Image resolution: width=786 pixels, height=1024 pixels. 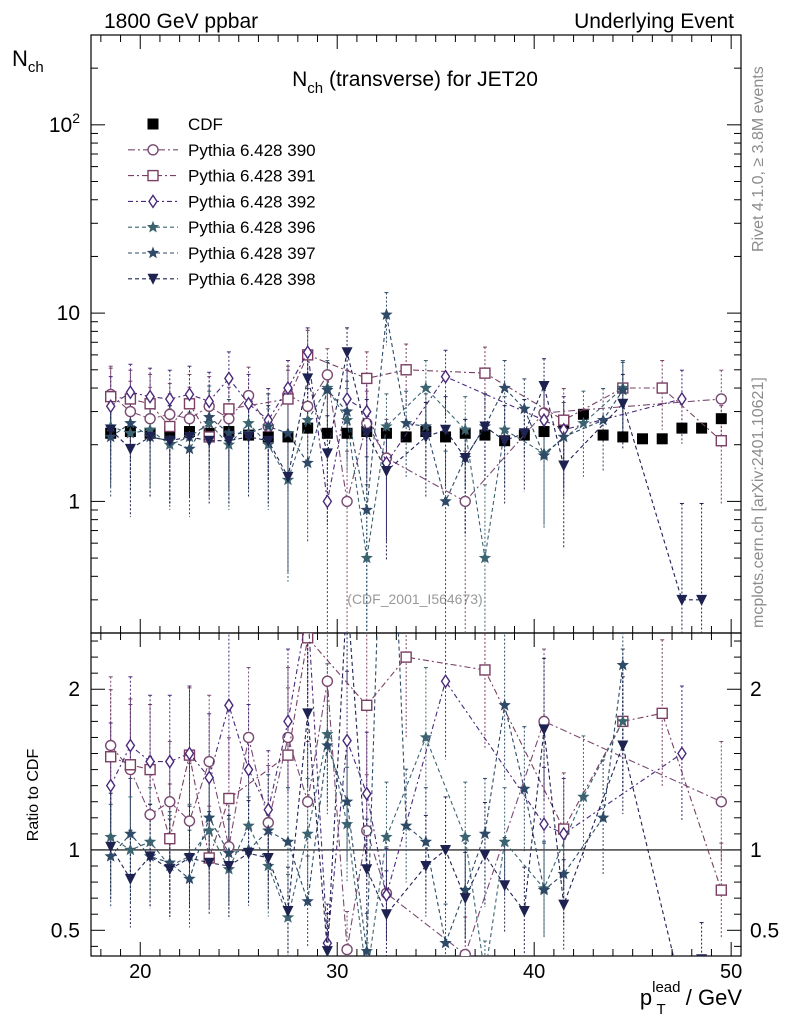 I want to click on header-right: Underlying Event, so click(x=654, y=21).